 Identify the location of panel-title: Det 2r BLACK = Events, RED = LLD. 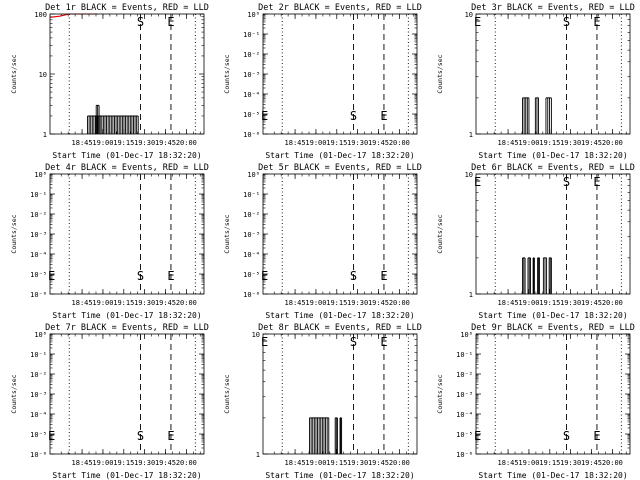
(340, 8).